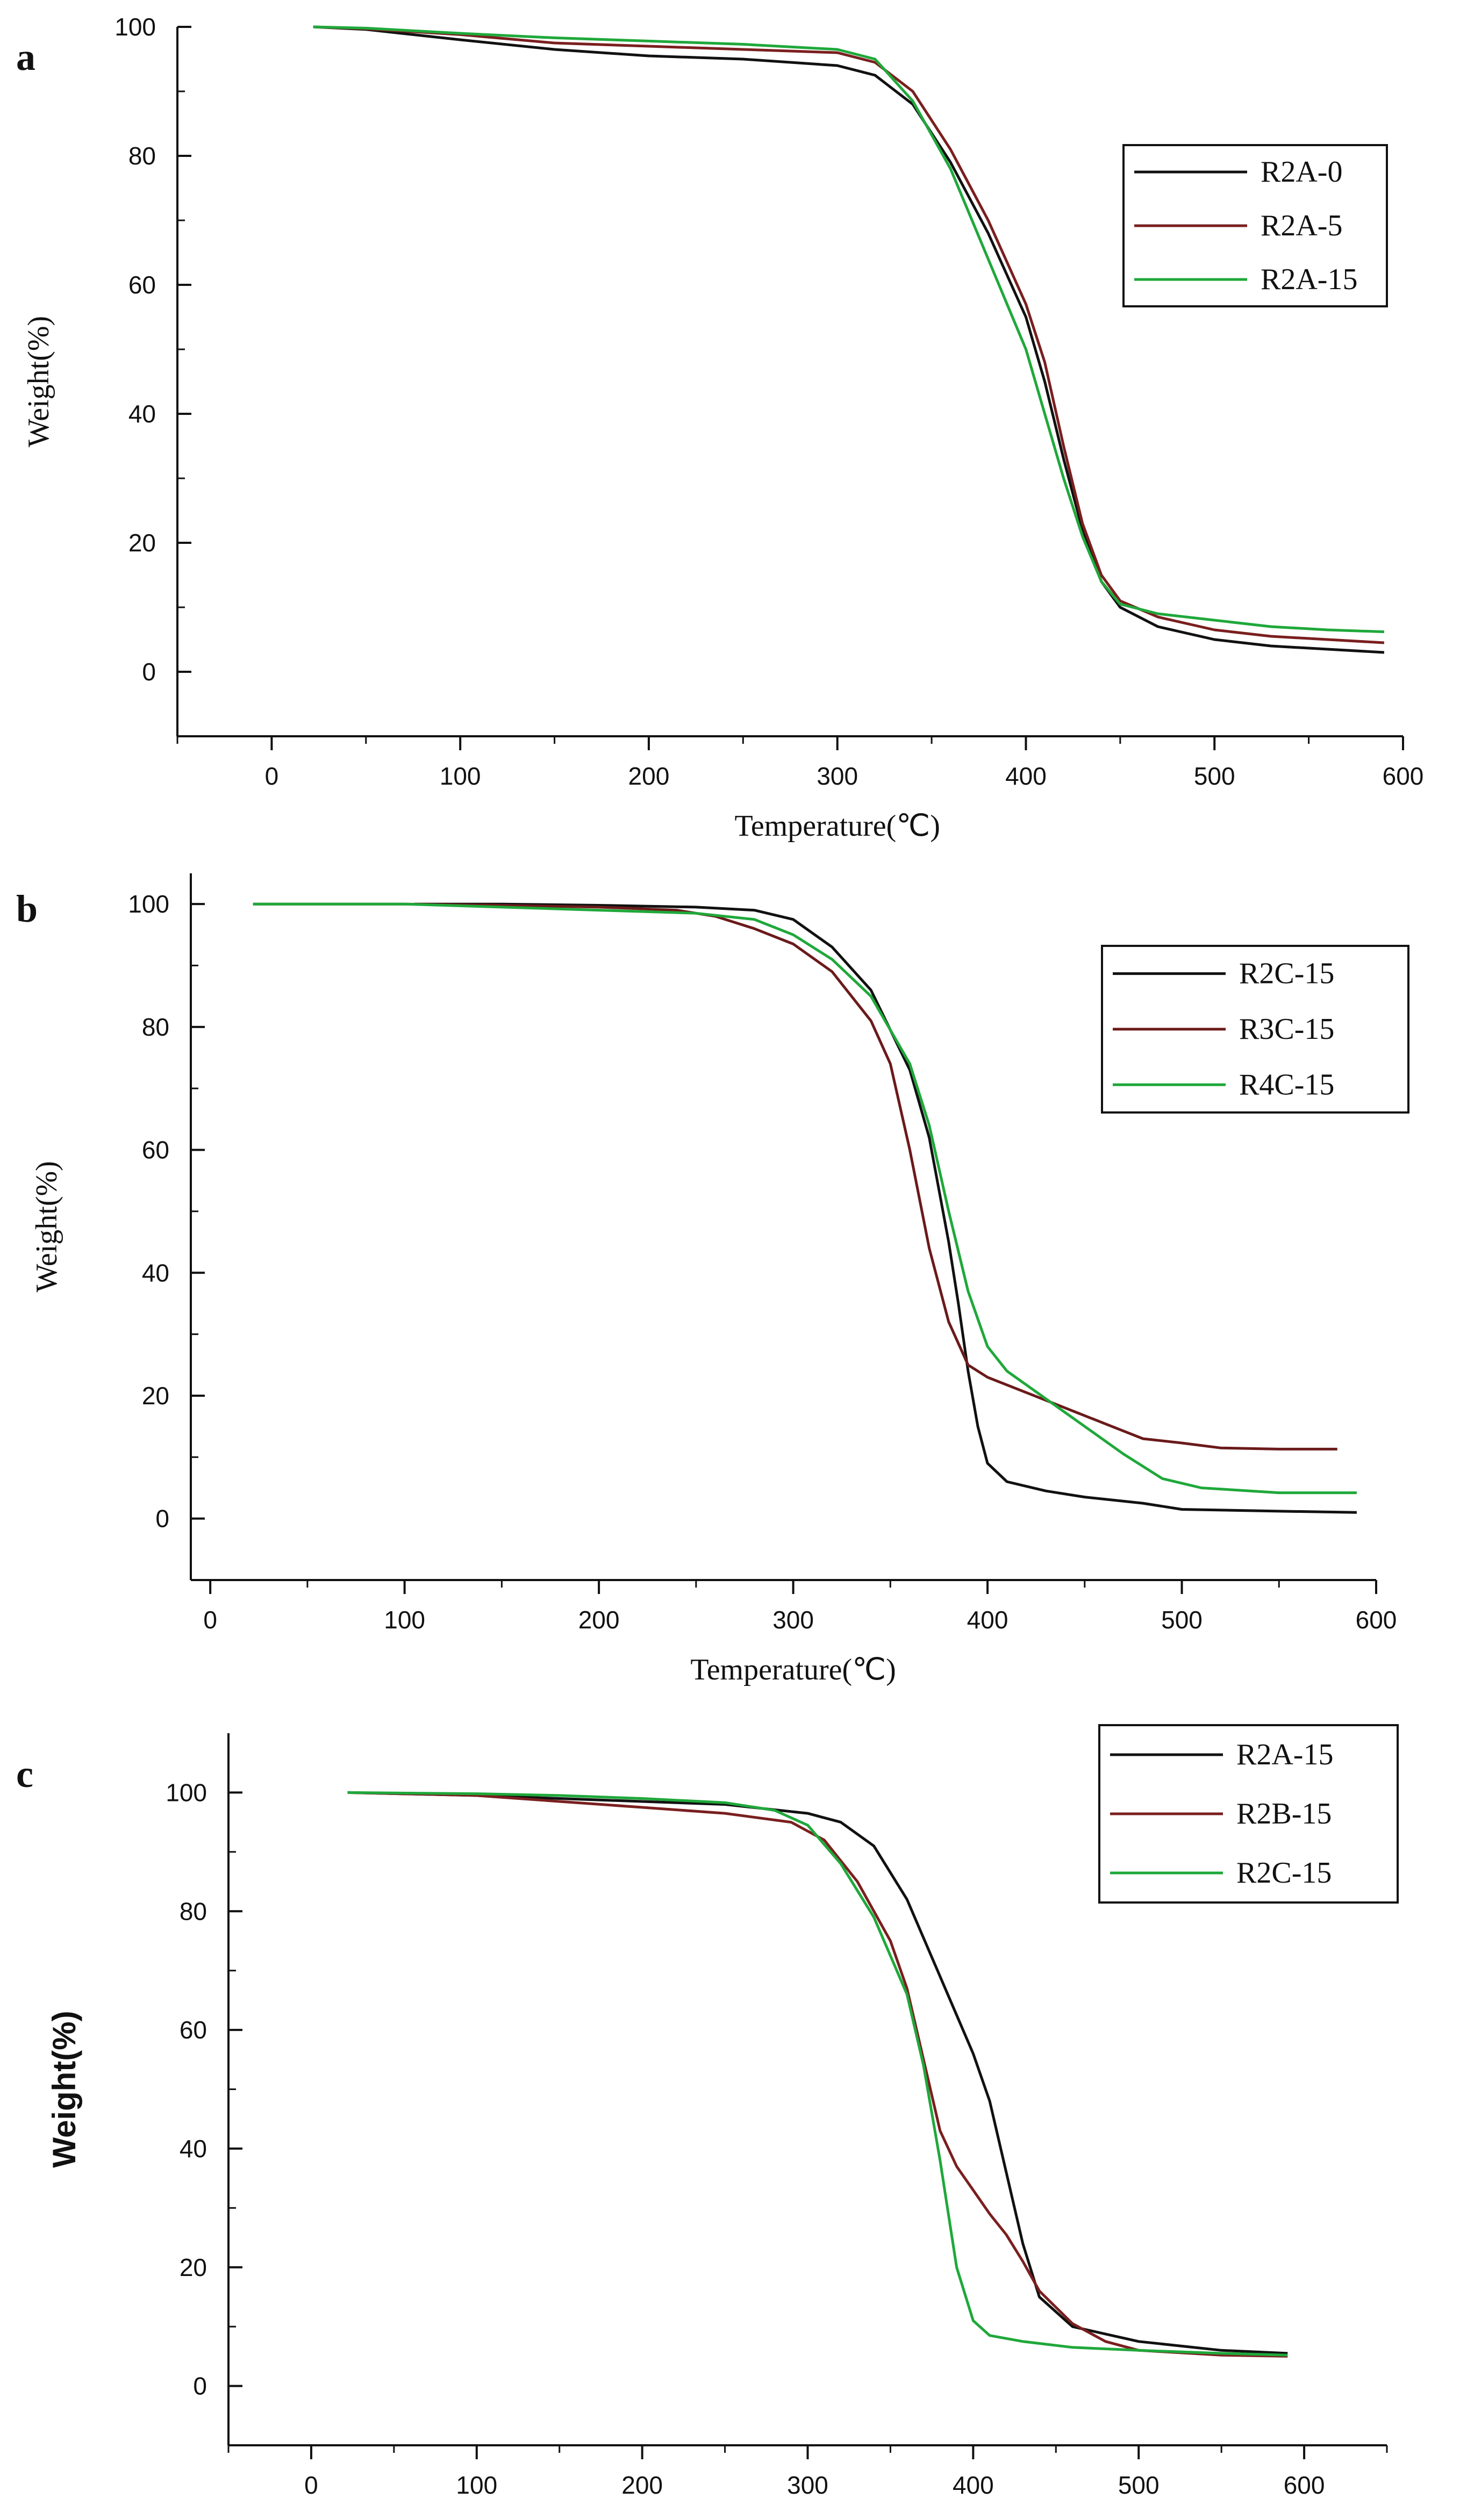  What do you see at coordinates (1301, 172) in the screenshot?
I see `legend-label: R2A-0` at bounding box center [1301, 172].